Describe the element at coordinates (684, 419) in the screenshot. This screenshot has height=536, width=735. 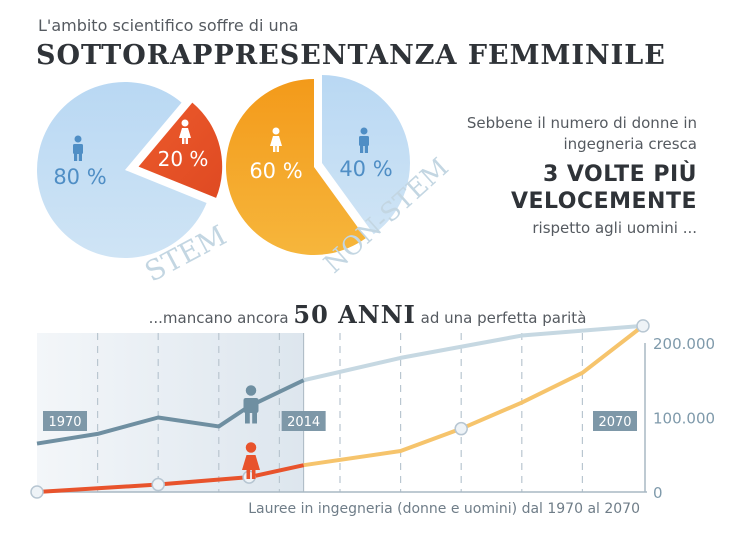
I see `y-tick-label: 100.000` at that location.